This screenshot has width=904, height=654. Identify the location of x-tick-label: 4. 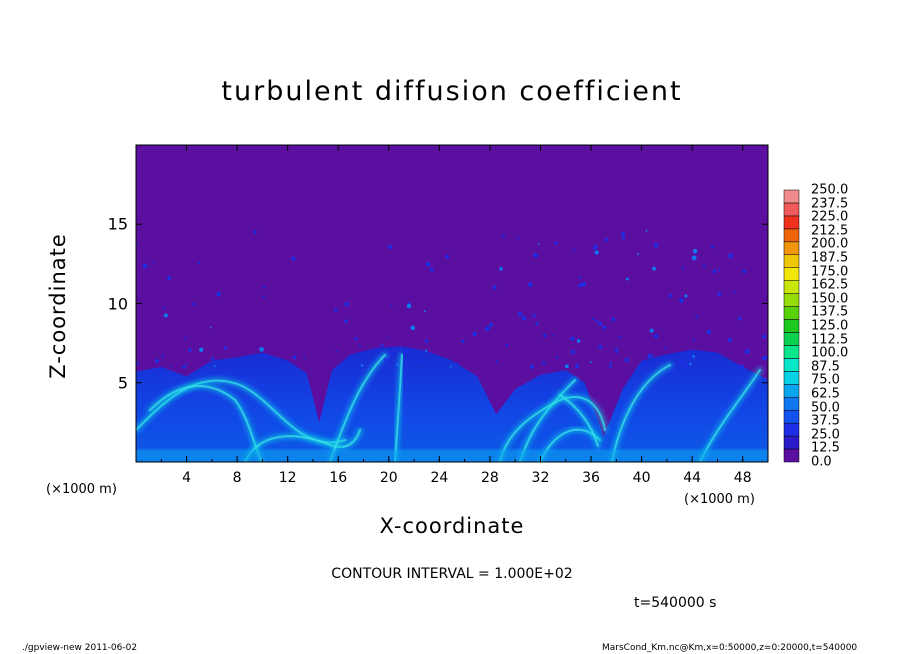
(187, 478).